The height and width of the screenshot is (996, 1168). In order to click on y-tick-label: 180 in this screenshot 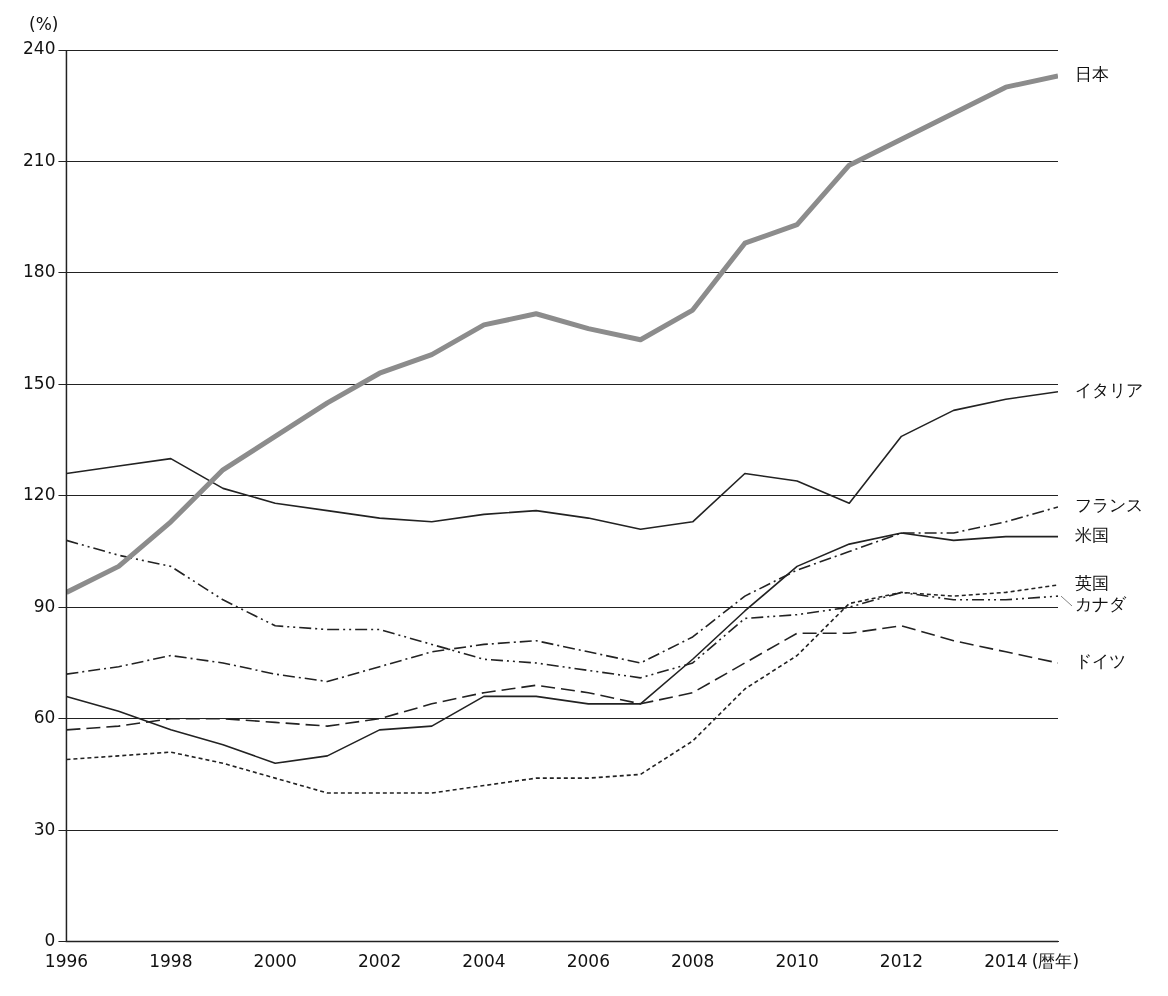, I will do `click(39, 271)`.